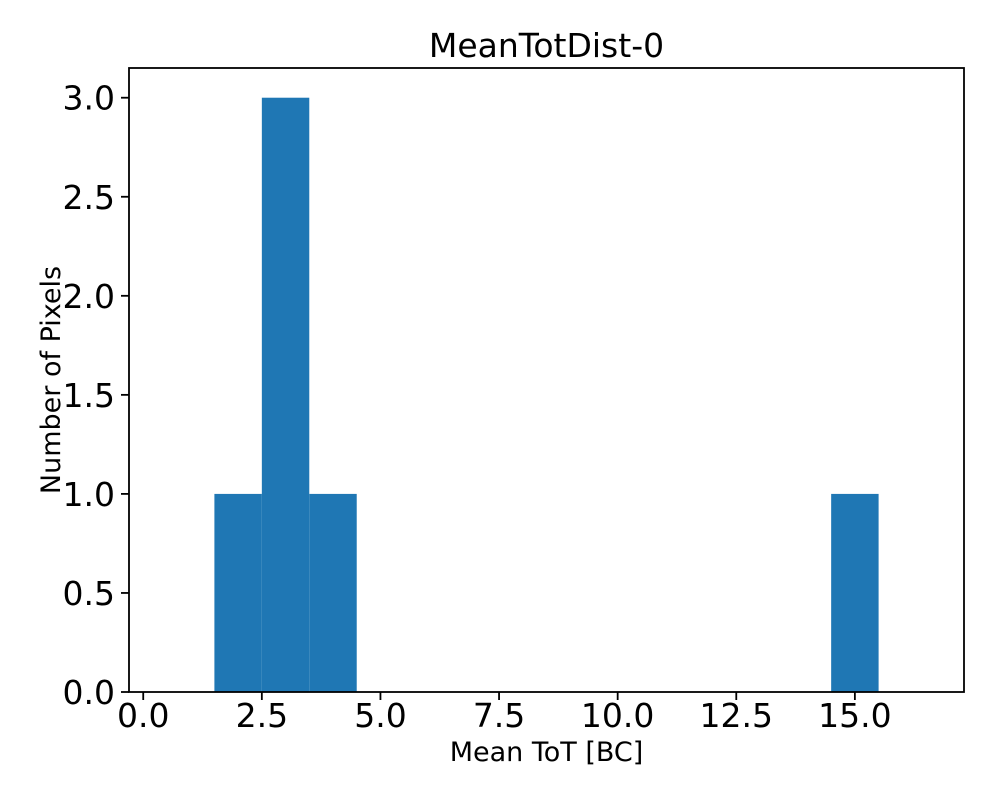 This screenshot has width=1000, height=800. Describe the element at coordinates (499, 715) in the screenshot. I see `x-tick-label: 7.5` at that location.